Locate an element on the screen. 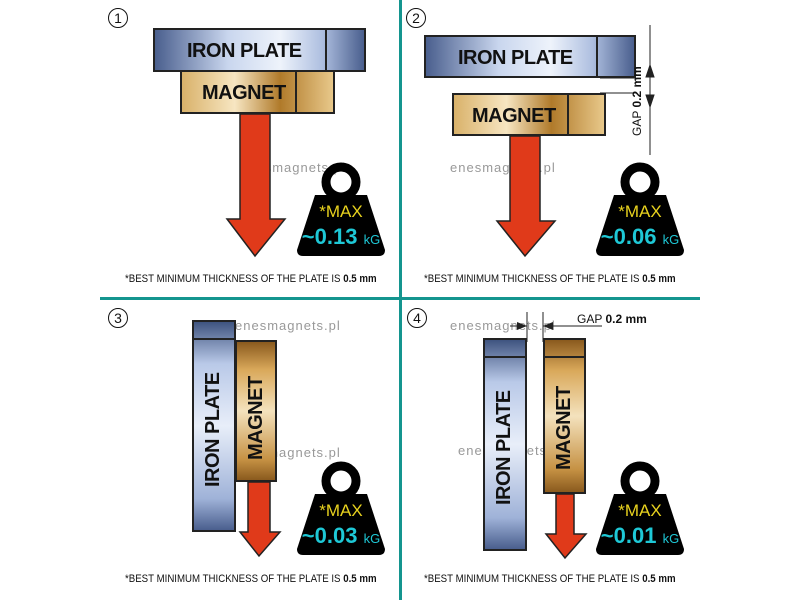 The image size is (800, 600). vertical-divider is located at coordinates (400, 300).